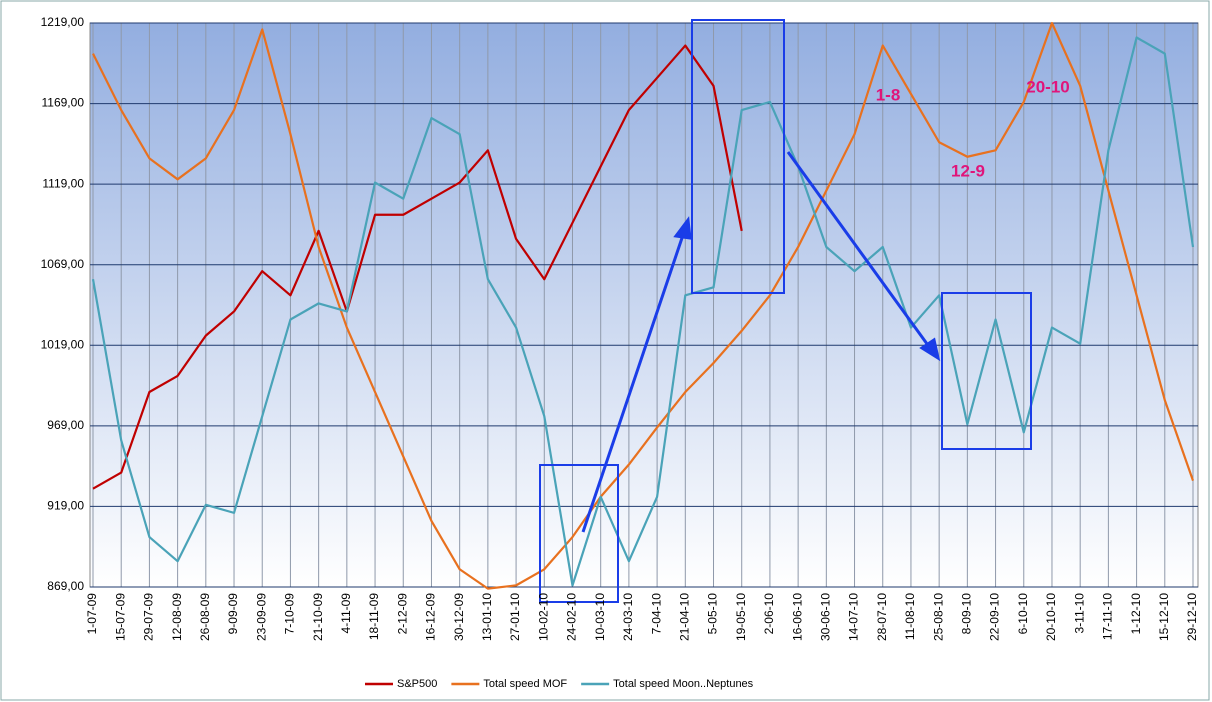 Image resolution: width=1212 pixels, height=702 pixels. I want to click on x-tick-label: 16-06-10, so click(797, 617).